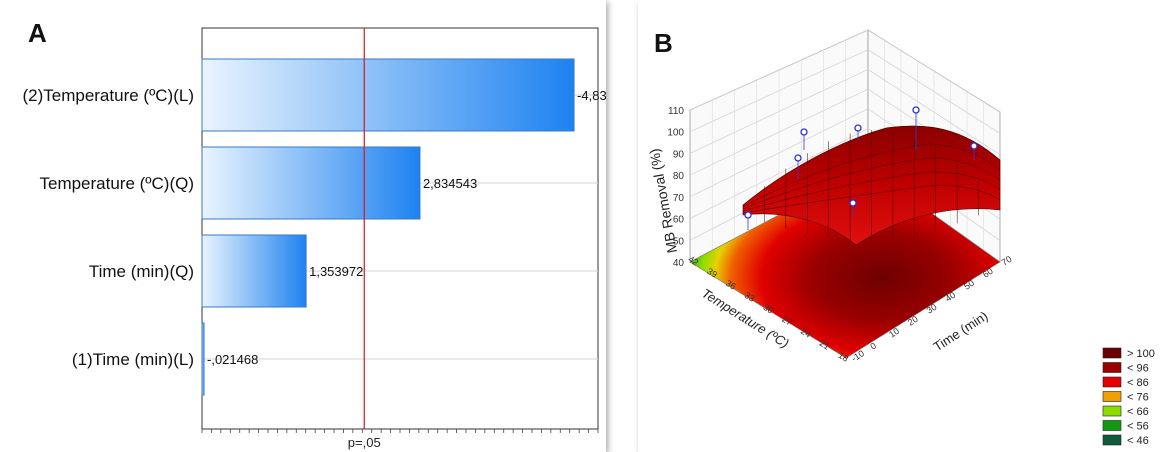 This screenshot has height=452, width=1161. What do you see at coordinates (679, 154) in the screenshot?
I see `z-tick-label: 90` at bounding box center [679, 154].